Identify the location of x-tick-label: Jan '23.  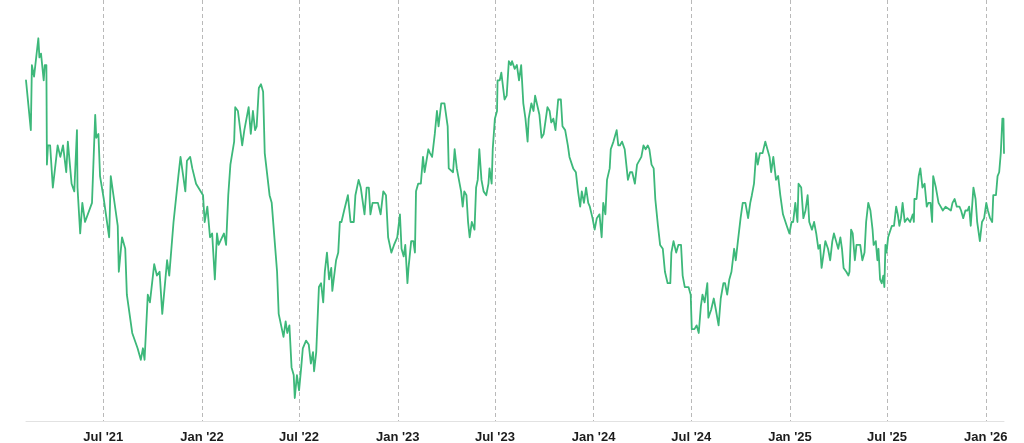
(397, 436).